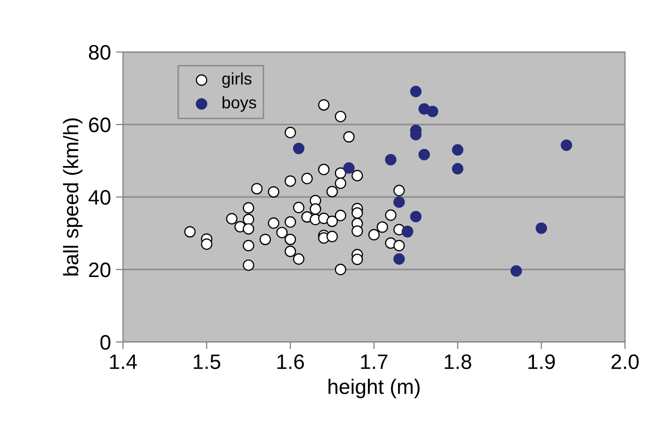 This screenshot has width=661, height=432. I want to click on y-tick-label: 20, so click(99, 270).